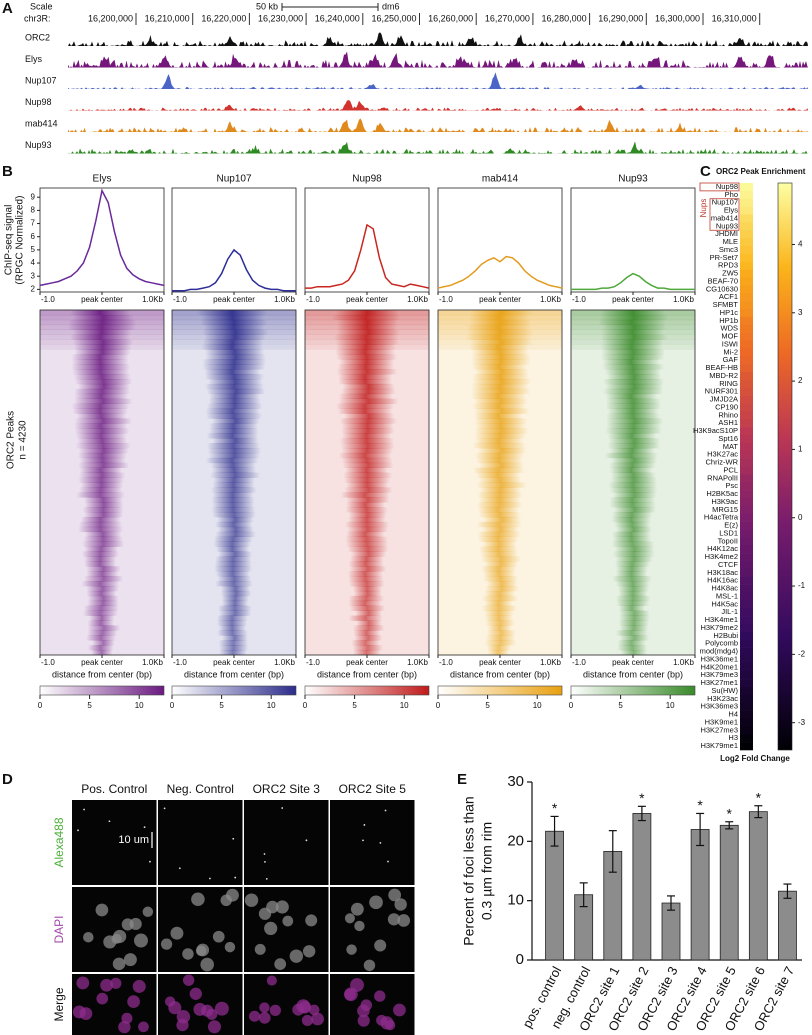 The height and width of the screenshot is (1035, 812). I want to click on category-label: Rhino, so click(728, 414).